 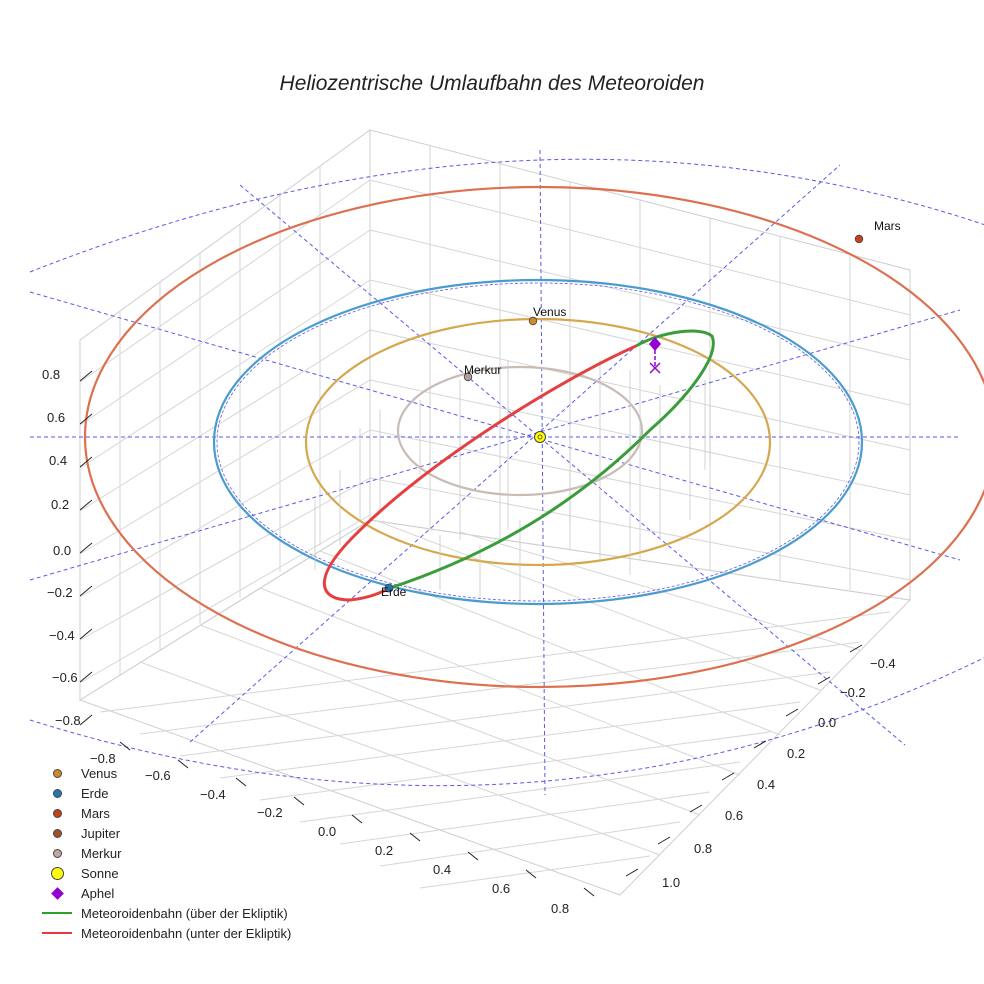 What do you see at coordinates (57, 893) in the screenshot?
I see `aphelion-legend-marker` at bounding box center [57, 893].